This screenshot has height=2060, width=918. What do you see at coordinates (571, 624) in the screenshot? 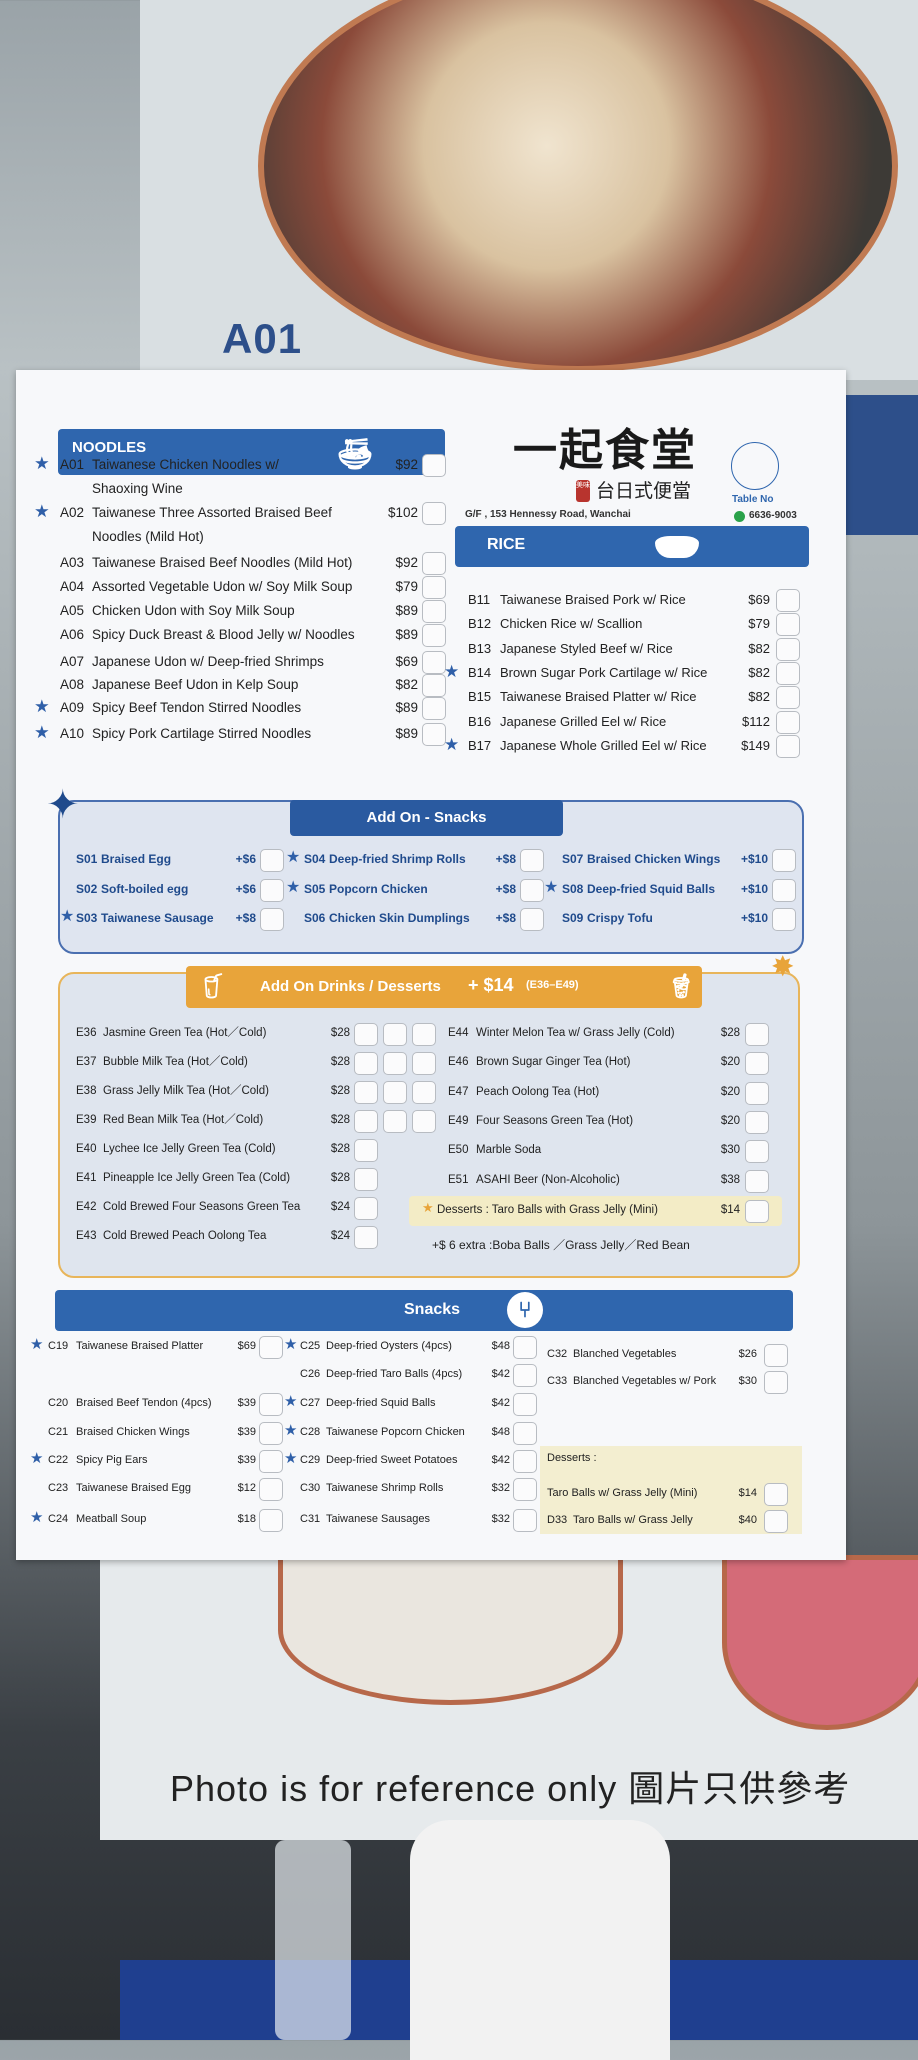
I see `item-name: Chicken Rice w/ Scallion` at bounding box center [571, 624].